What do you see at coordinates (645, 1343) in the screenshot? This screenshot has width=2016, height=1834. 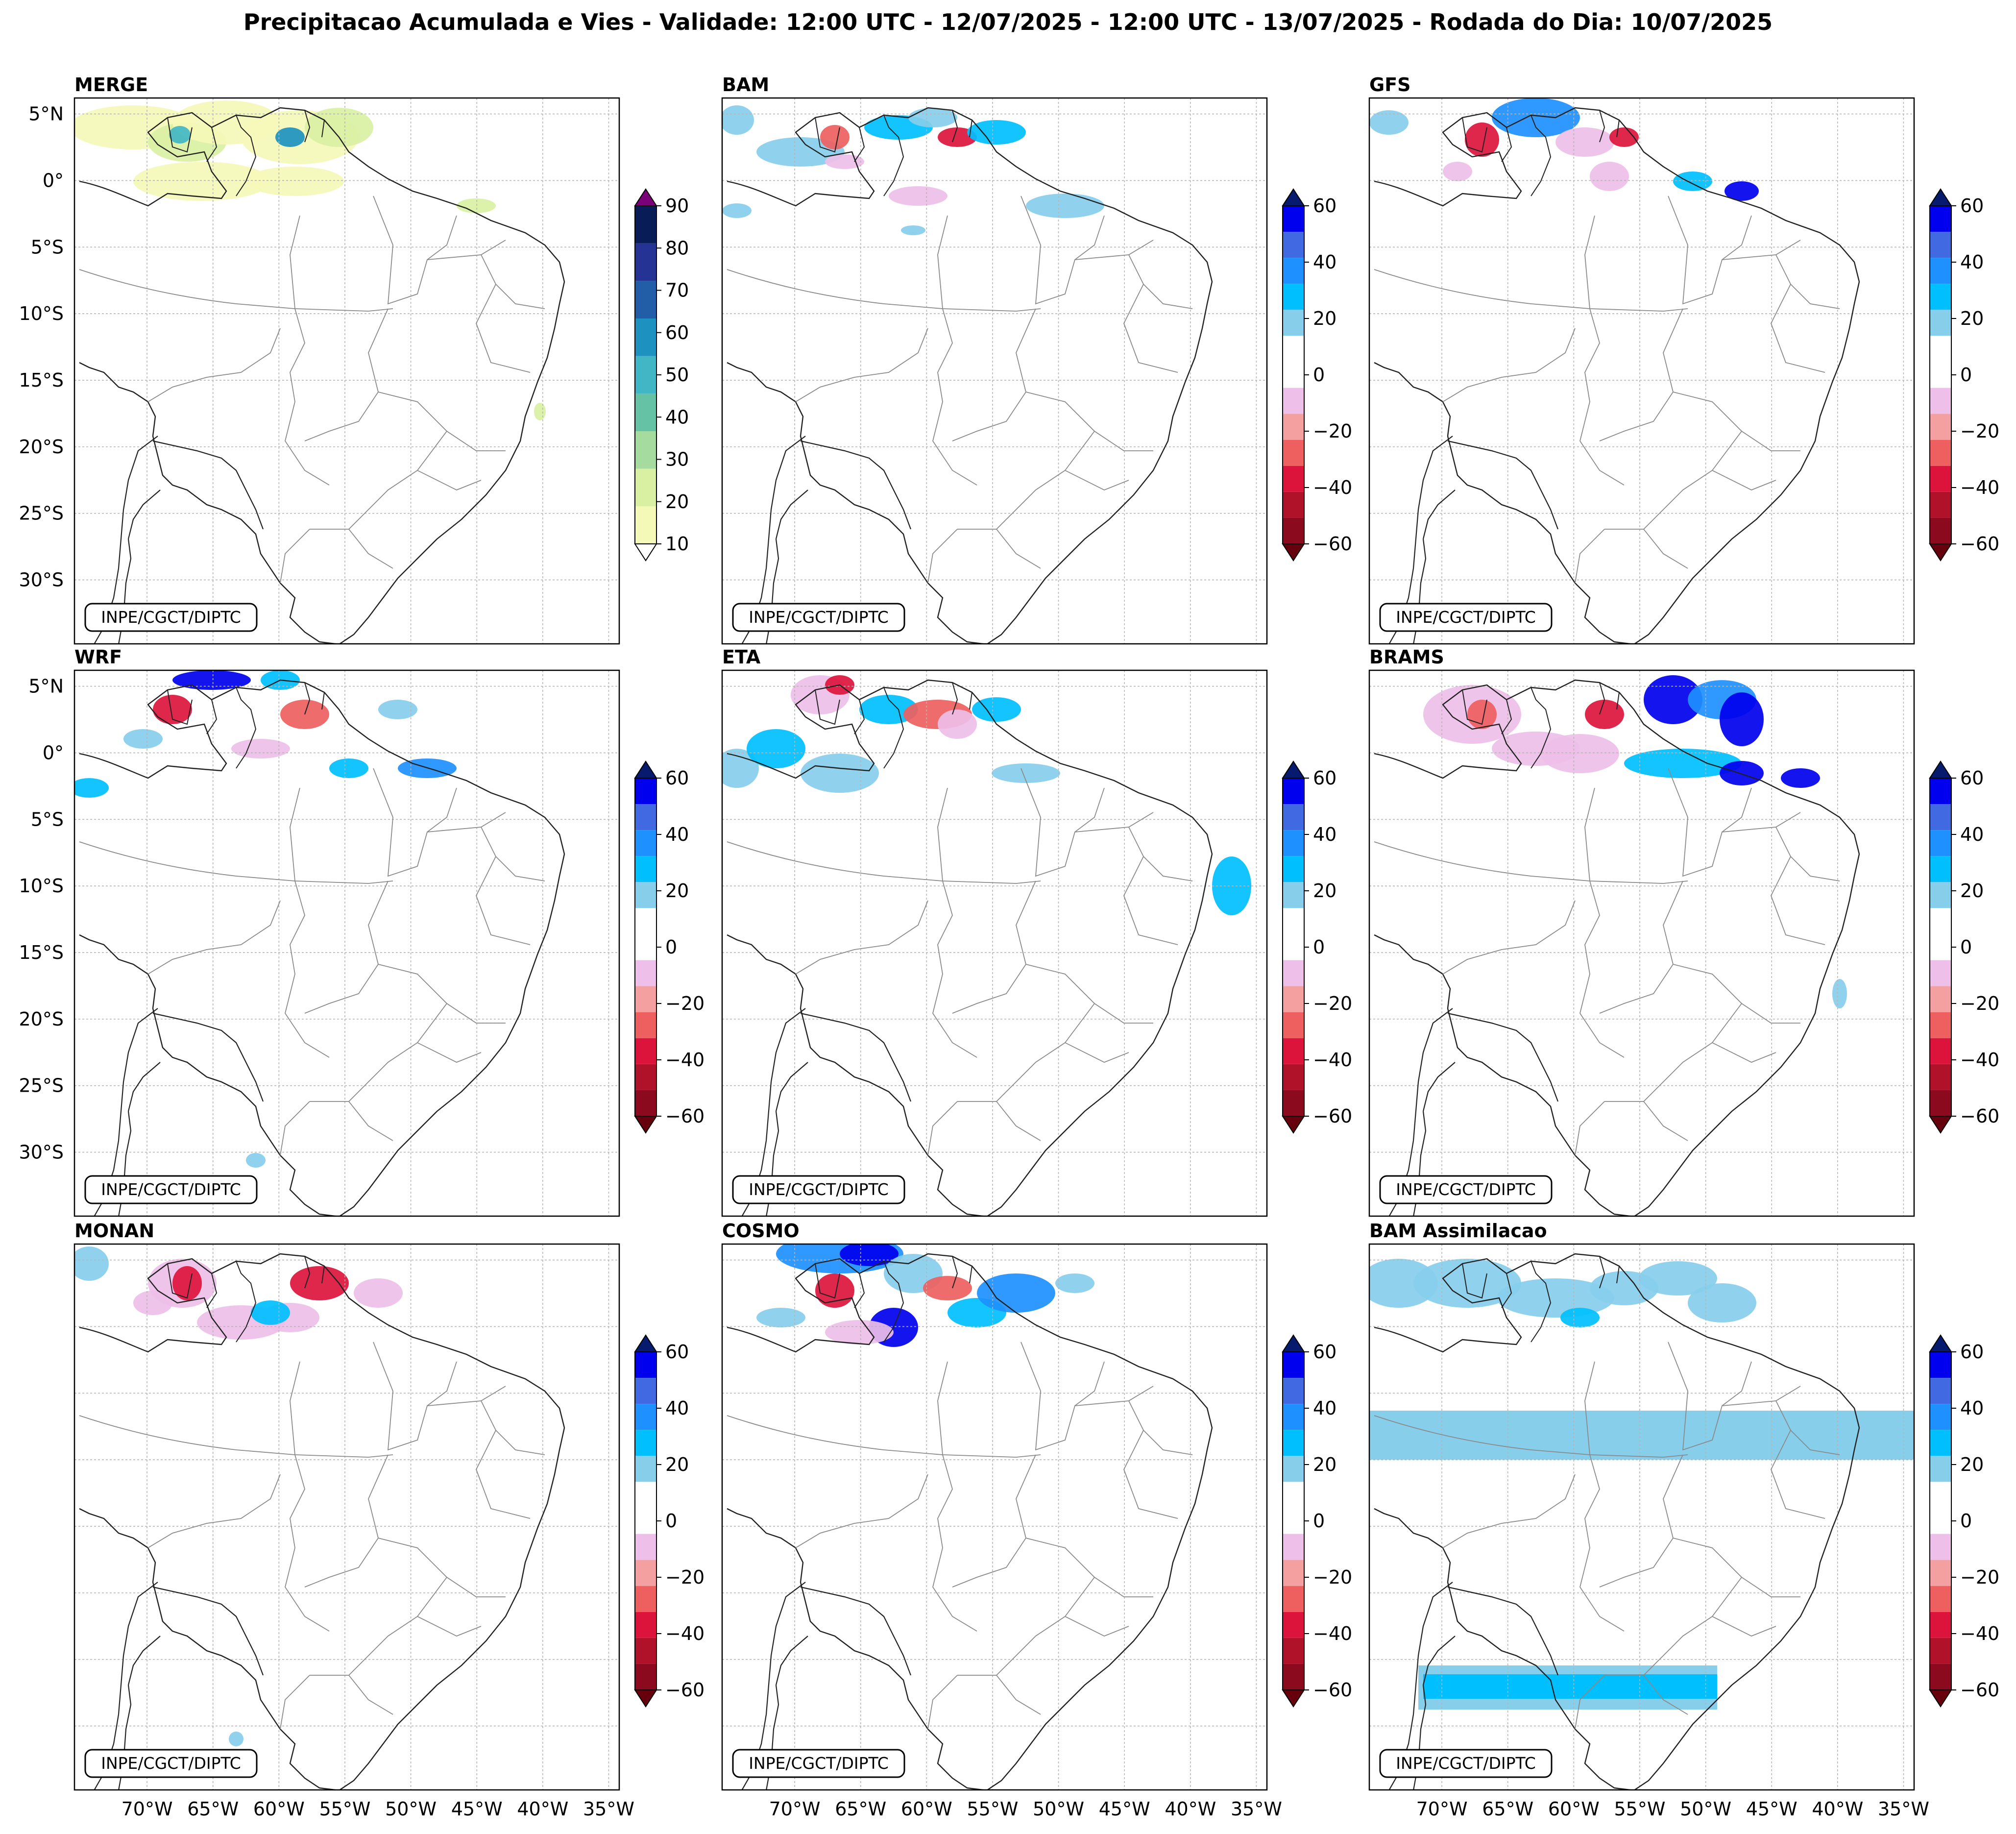 I see `colorbar-extend-top` at bounding box center [645, 1343].